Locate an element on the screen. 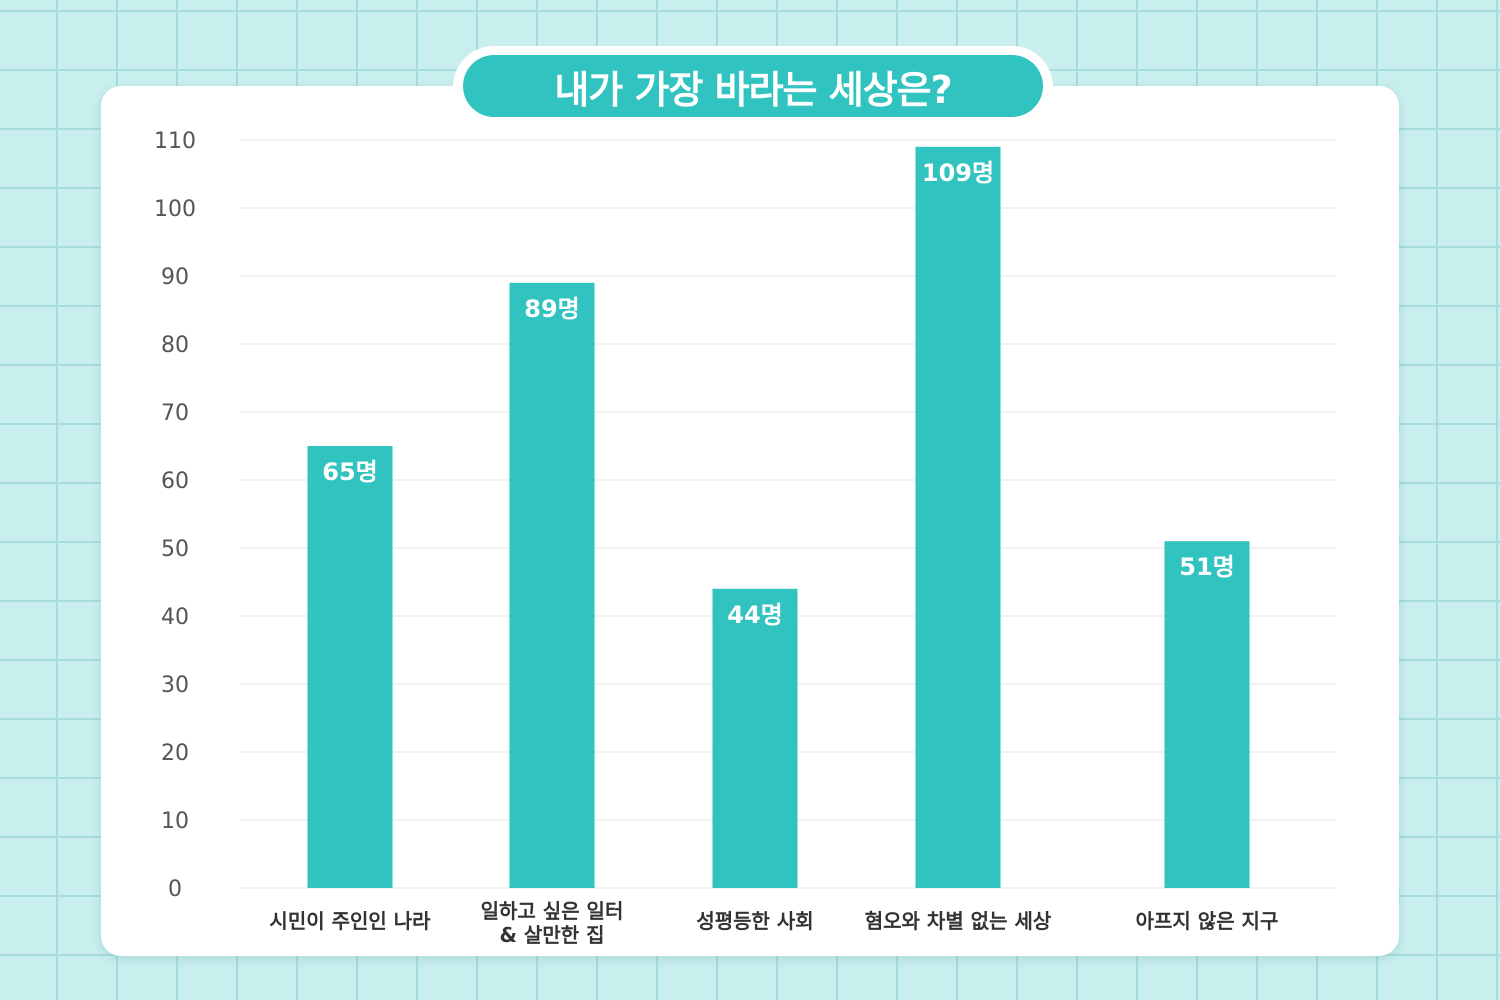 The image size is (1500, 1000). category-label: 시민이 주인인 나라 is located at coordinates (350, 921).